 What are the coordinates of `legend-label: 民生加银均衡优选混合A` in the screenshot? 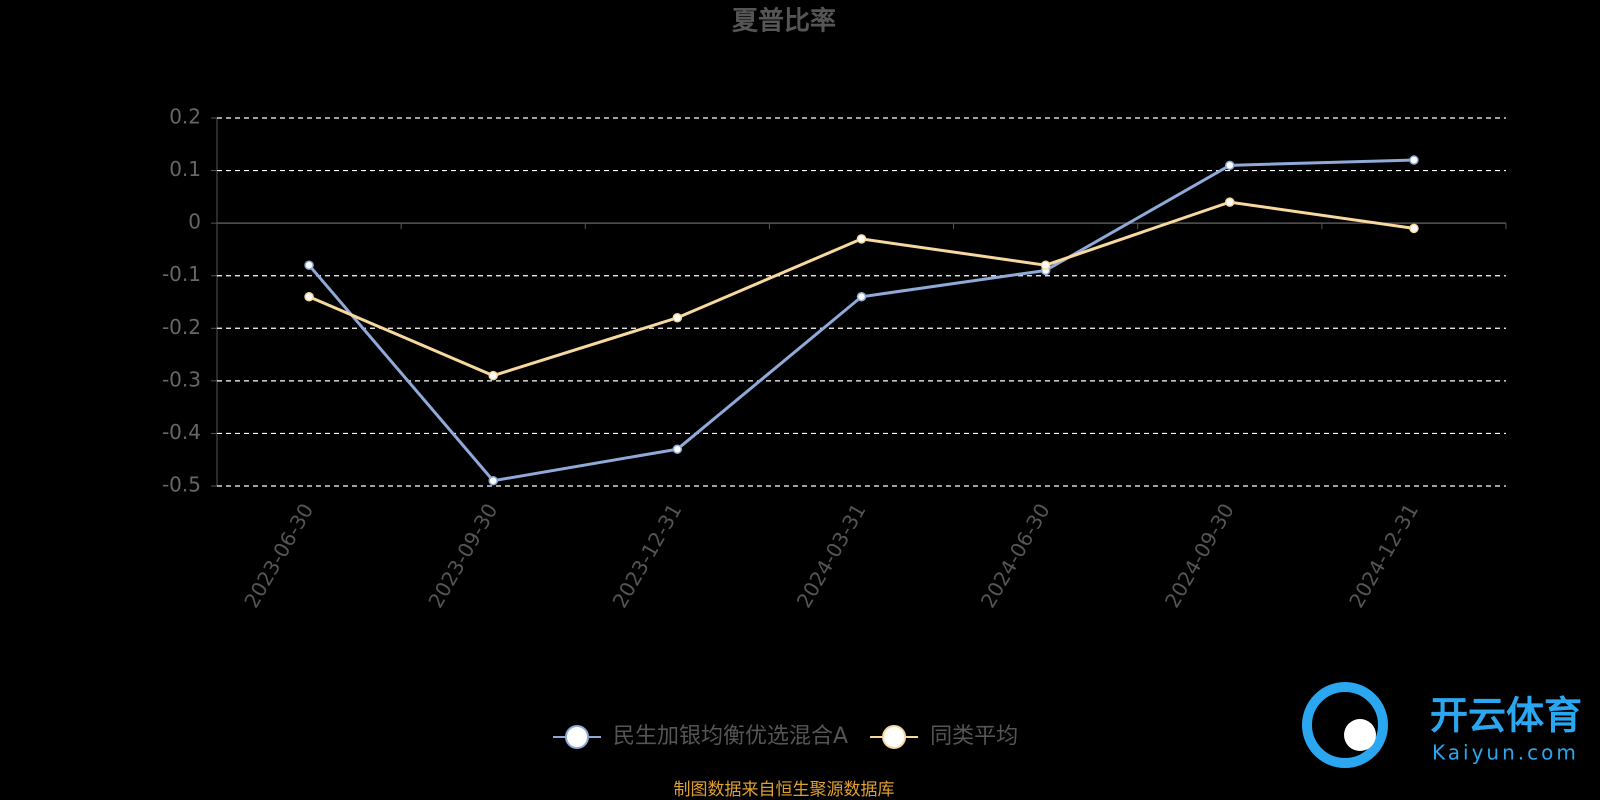 It's located at (730, 736).